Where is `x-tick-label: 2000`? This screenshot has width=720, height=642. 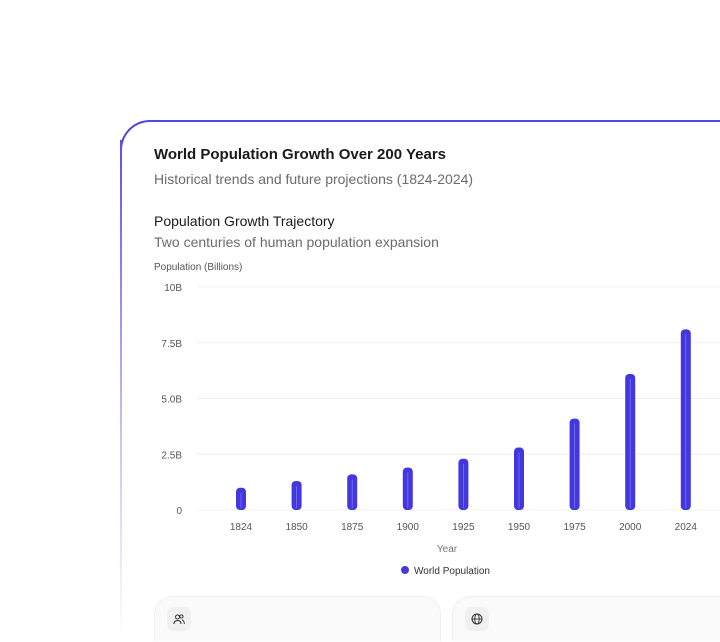 x-tick-label: 2000 is located at coordinates (630, 527).